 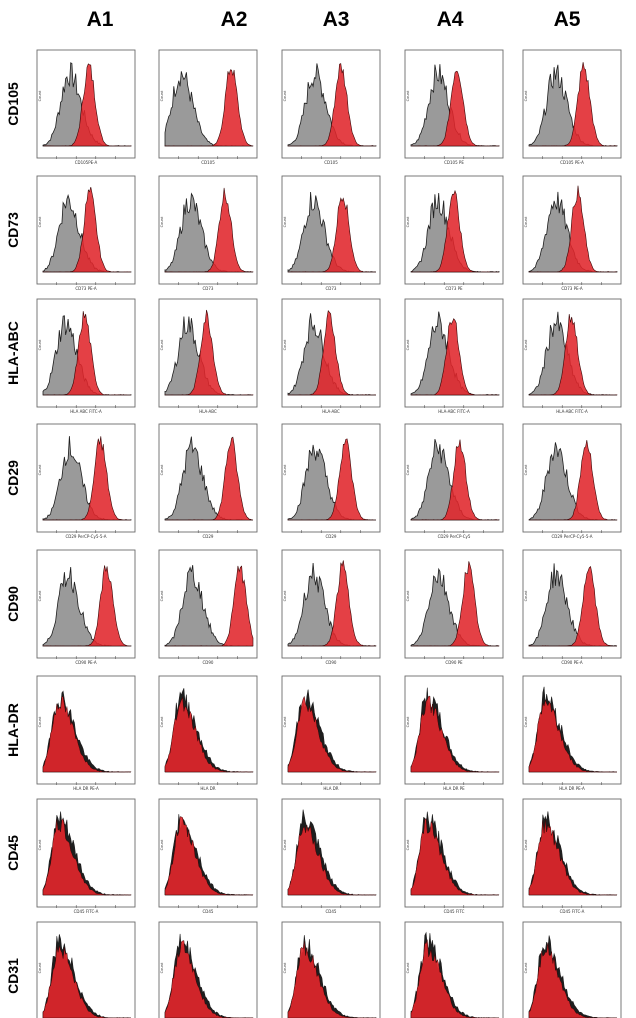 I want to click on histogram-panel-hla-dr-a5: Count HLA DR PE-A, so click(x=572, y=733).